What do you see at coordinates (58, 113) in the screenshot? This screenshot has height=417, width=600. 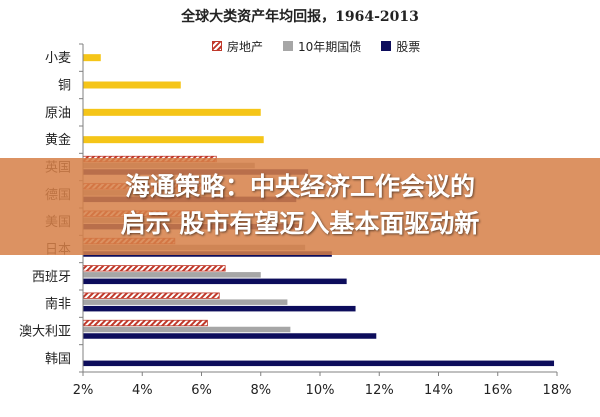 I see `category-label: 原油` at bounding box center [58, 113].